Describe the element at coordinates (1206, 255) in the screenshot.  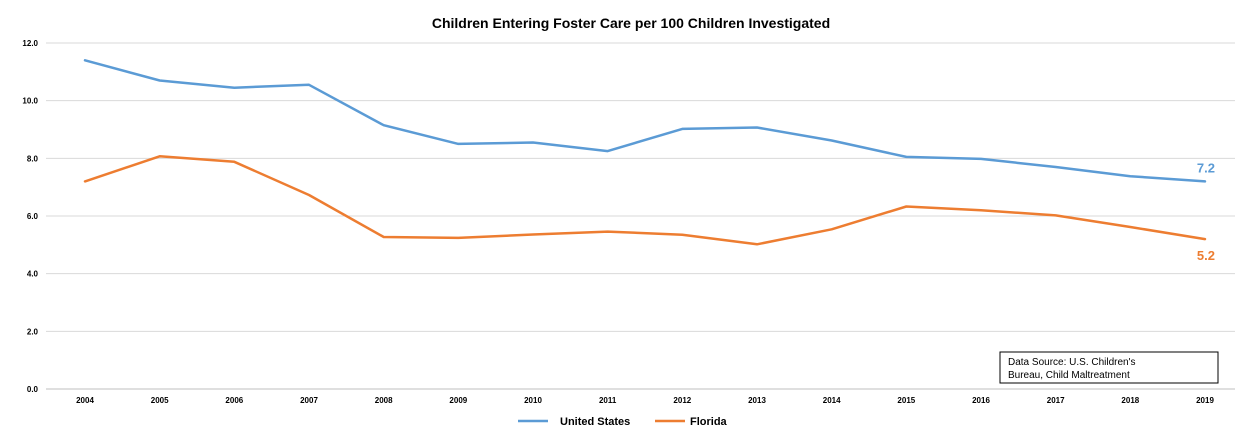
I see `end-value-label-florida: 5.2` at that location.